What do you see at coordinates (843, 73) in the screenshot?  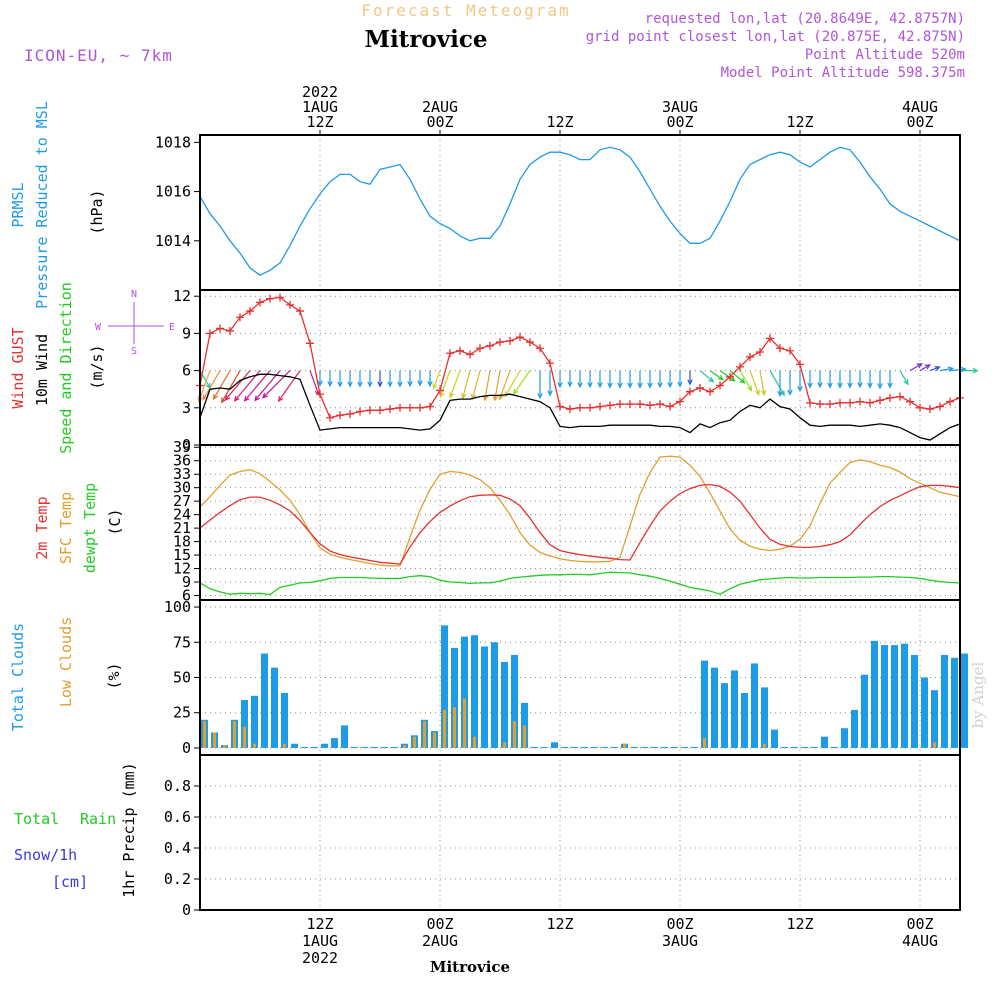 I see `model-point-altitude: Model Point Altitude 598.375m` at bounding box center [843, 73].